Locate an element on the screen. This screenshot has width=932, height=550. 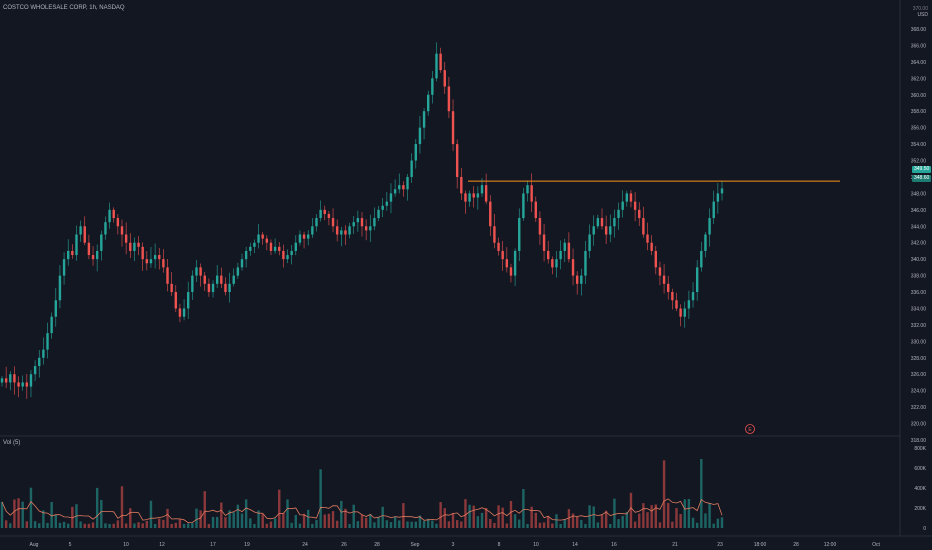
earnings-marker: E is located at coordinates (750, 429).